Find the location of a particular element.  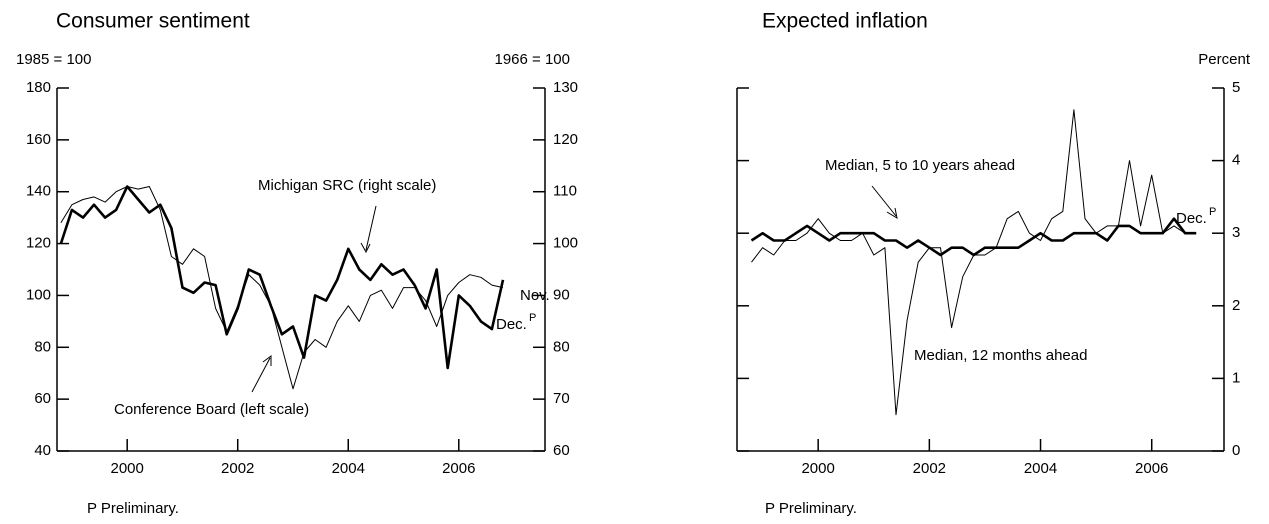

y2-axis-label: 1966 = 100 is located at coordinates (533, 59).